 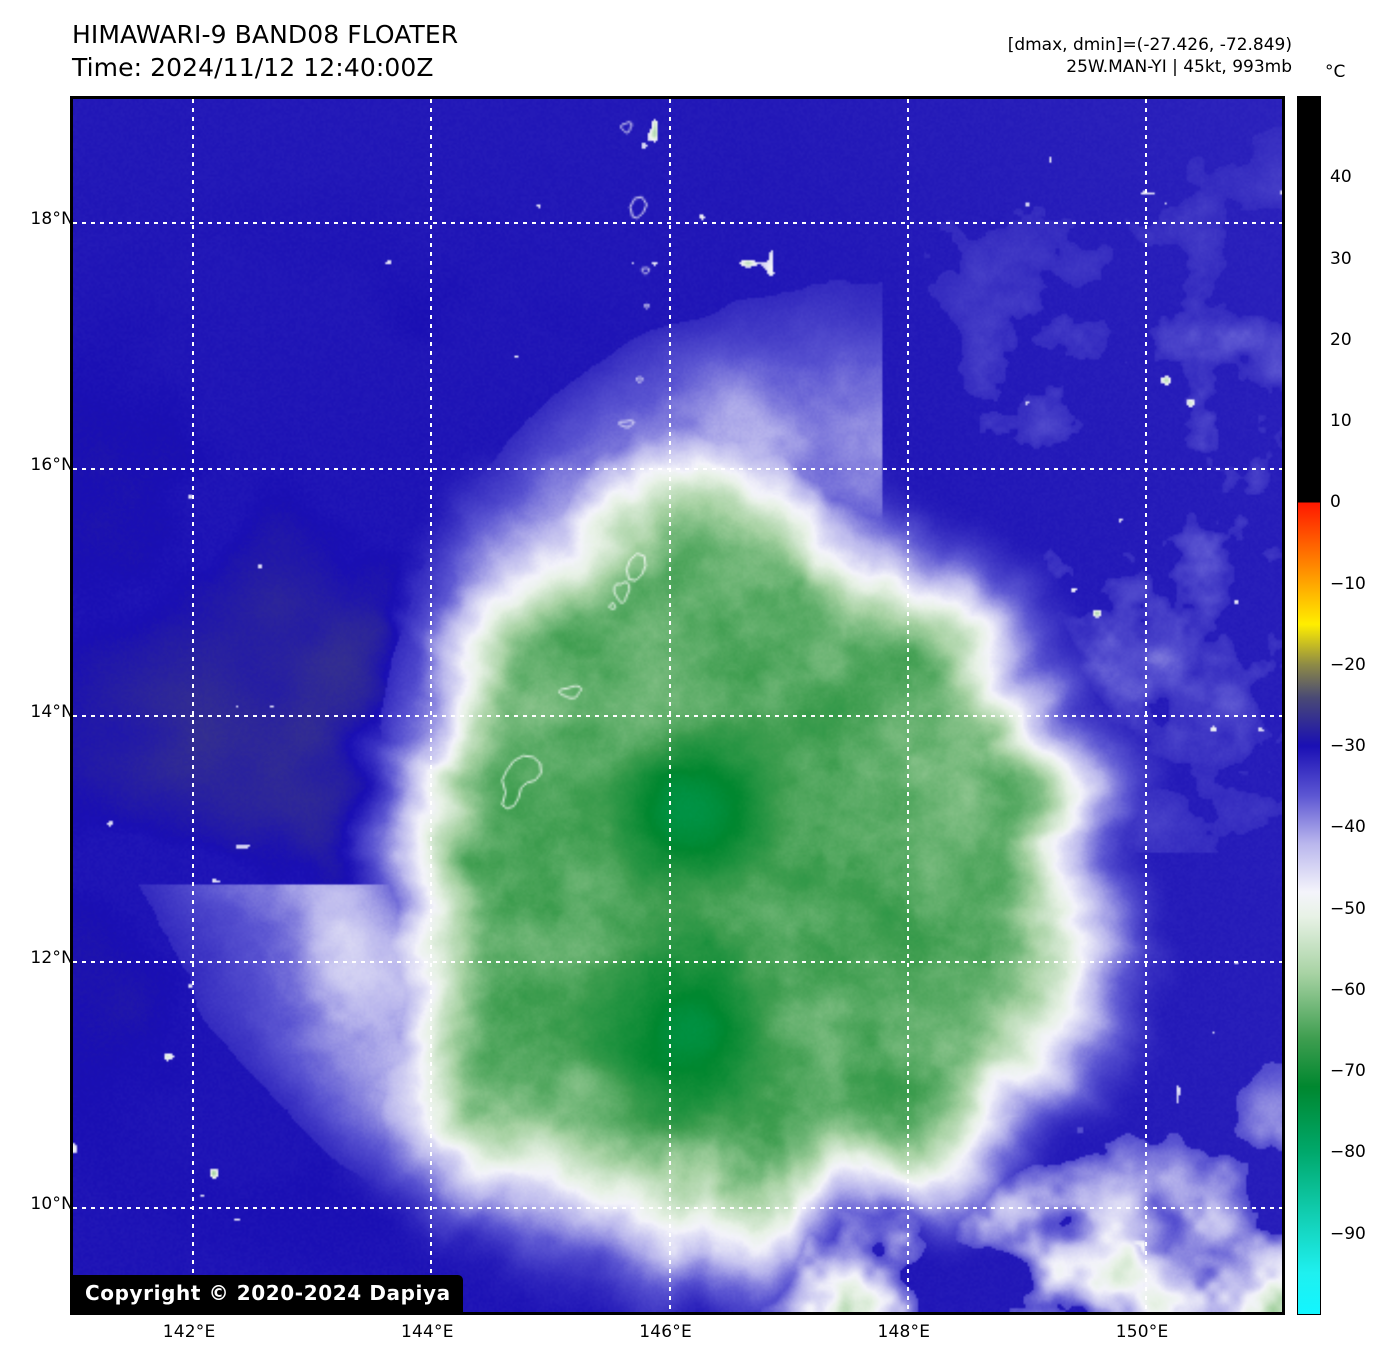 What do you see at coordinates (427, 1332) in the screenshot?
I see `lon-tick-144: 144°E` at bounding box center [427, 1332].